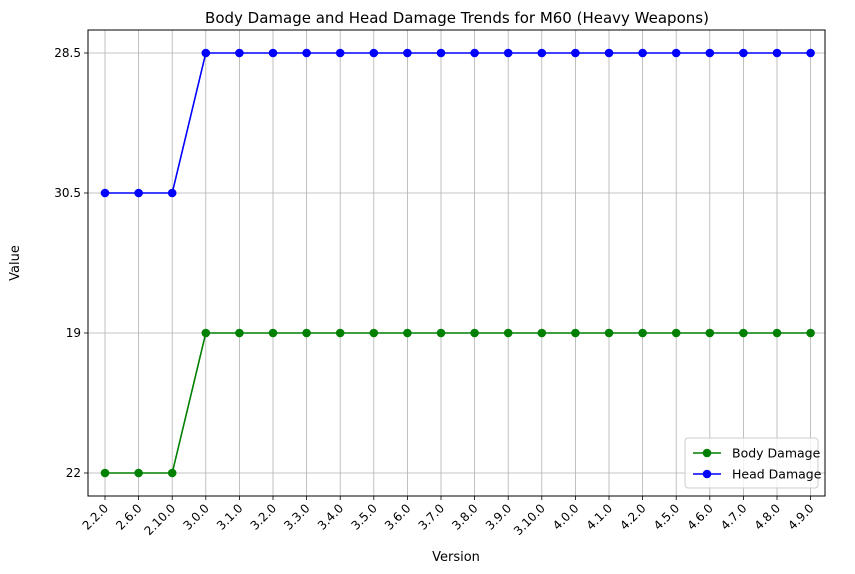  I want to click on x-tick-label: 3.9.0, so click(498, 516).